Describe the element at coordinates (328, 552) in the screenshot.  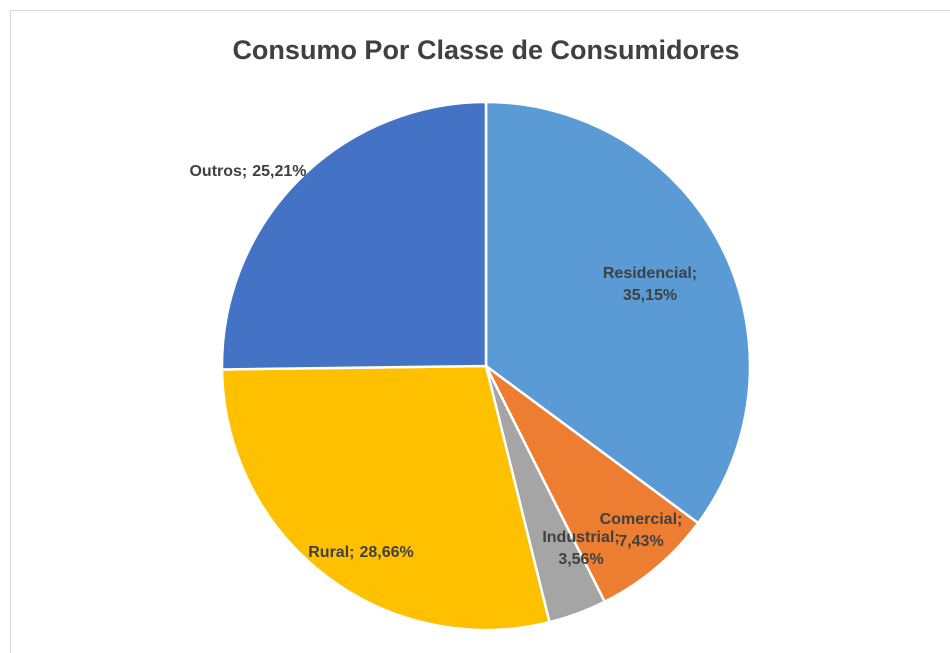
I see `label-category: Rural` at that location.